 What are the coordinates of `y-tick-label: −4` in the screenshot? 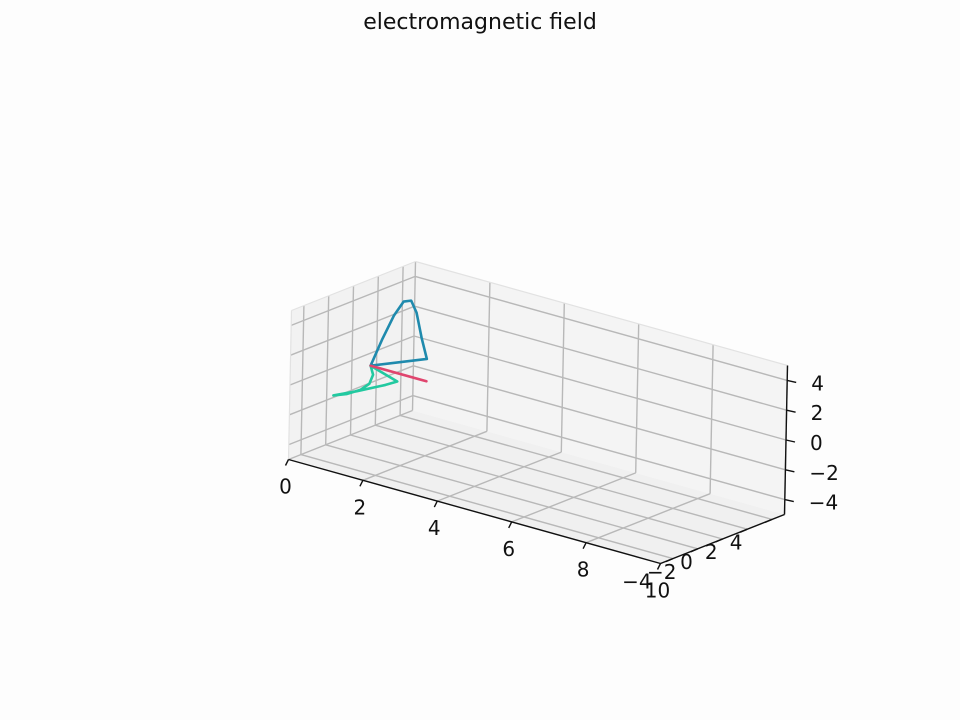 It's located at (636, 582).